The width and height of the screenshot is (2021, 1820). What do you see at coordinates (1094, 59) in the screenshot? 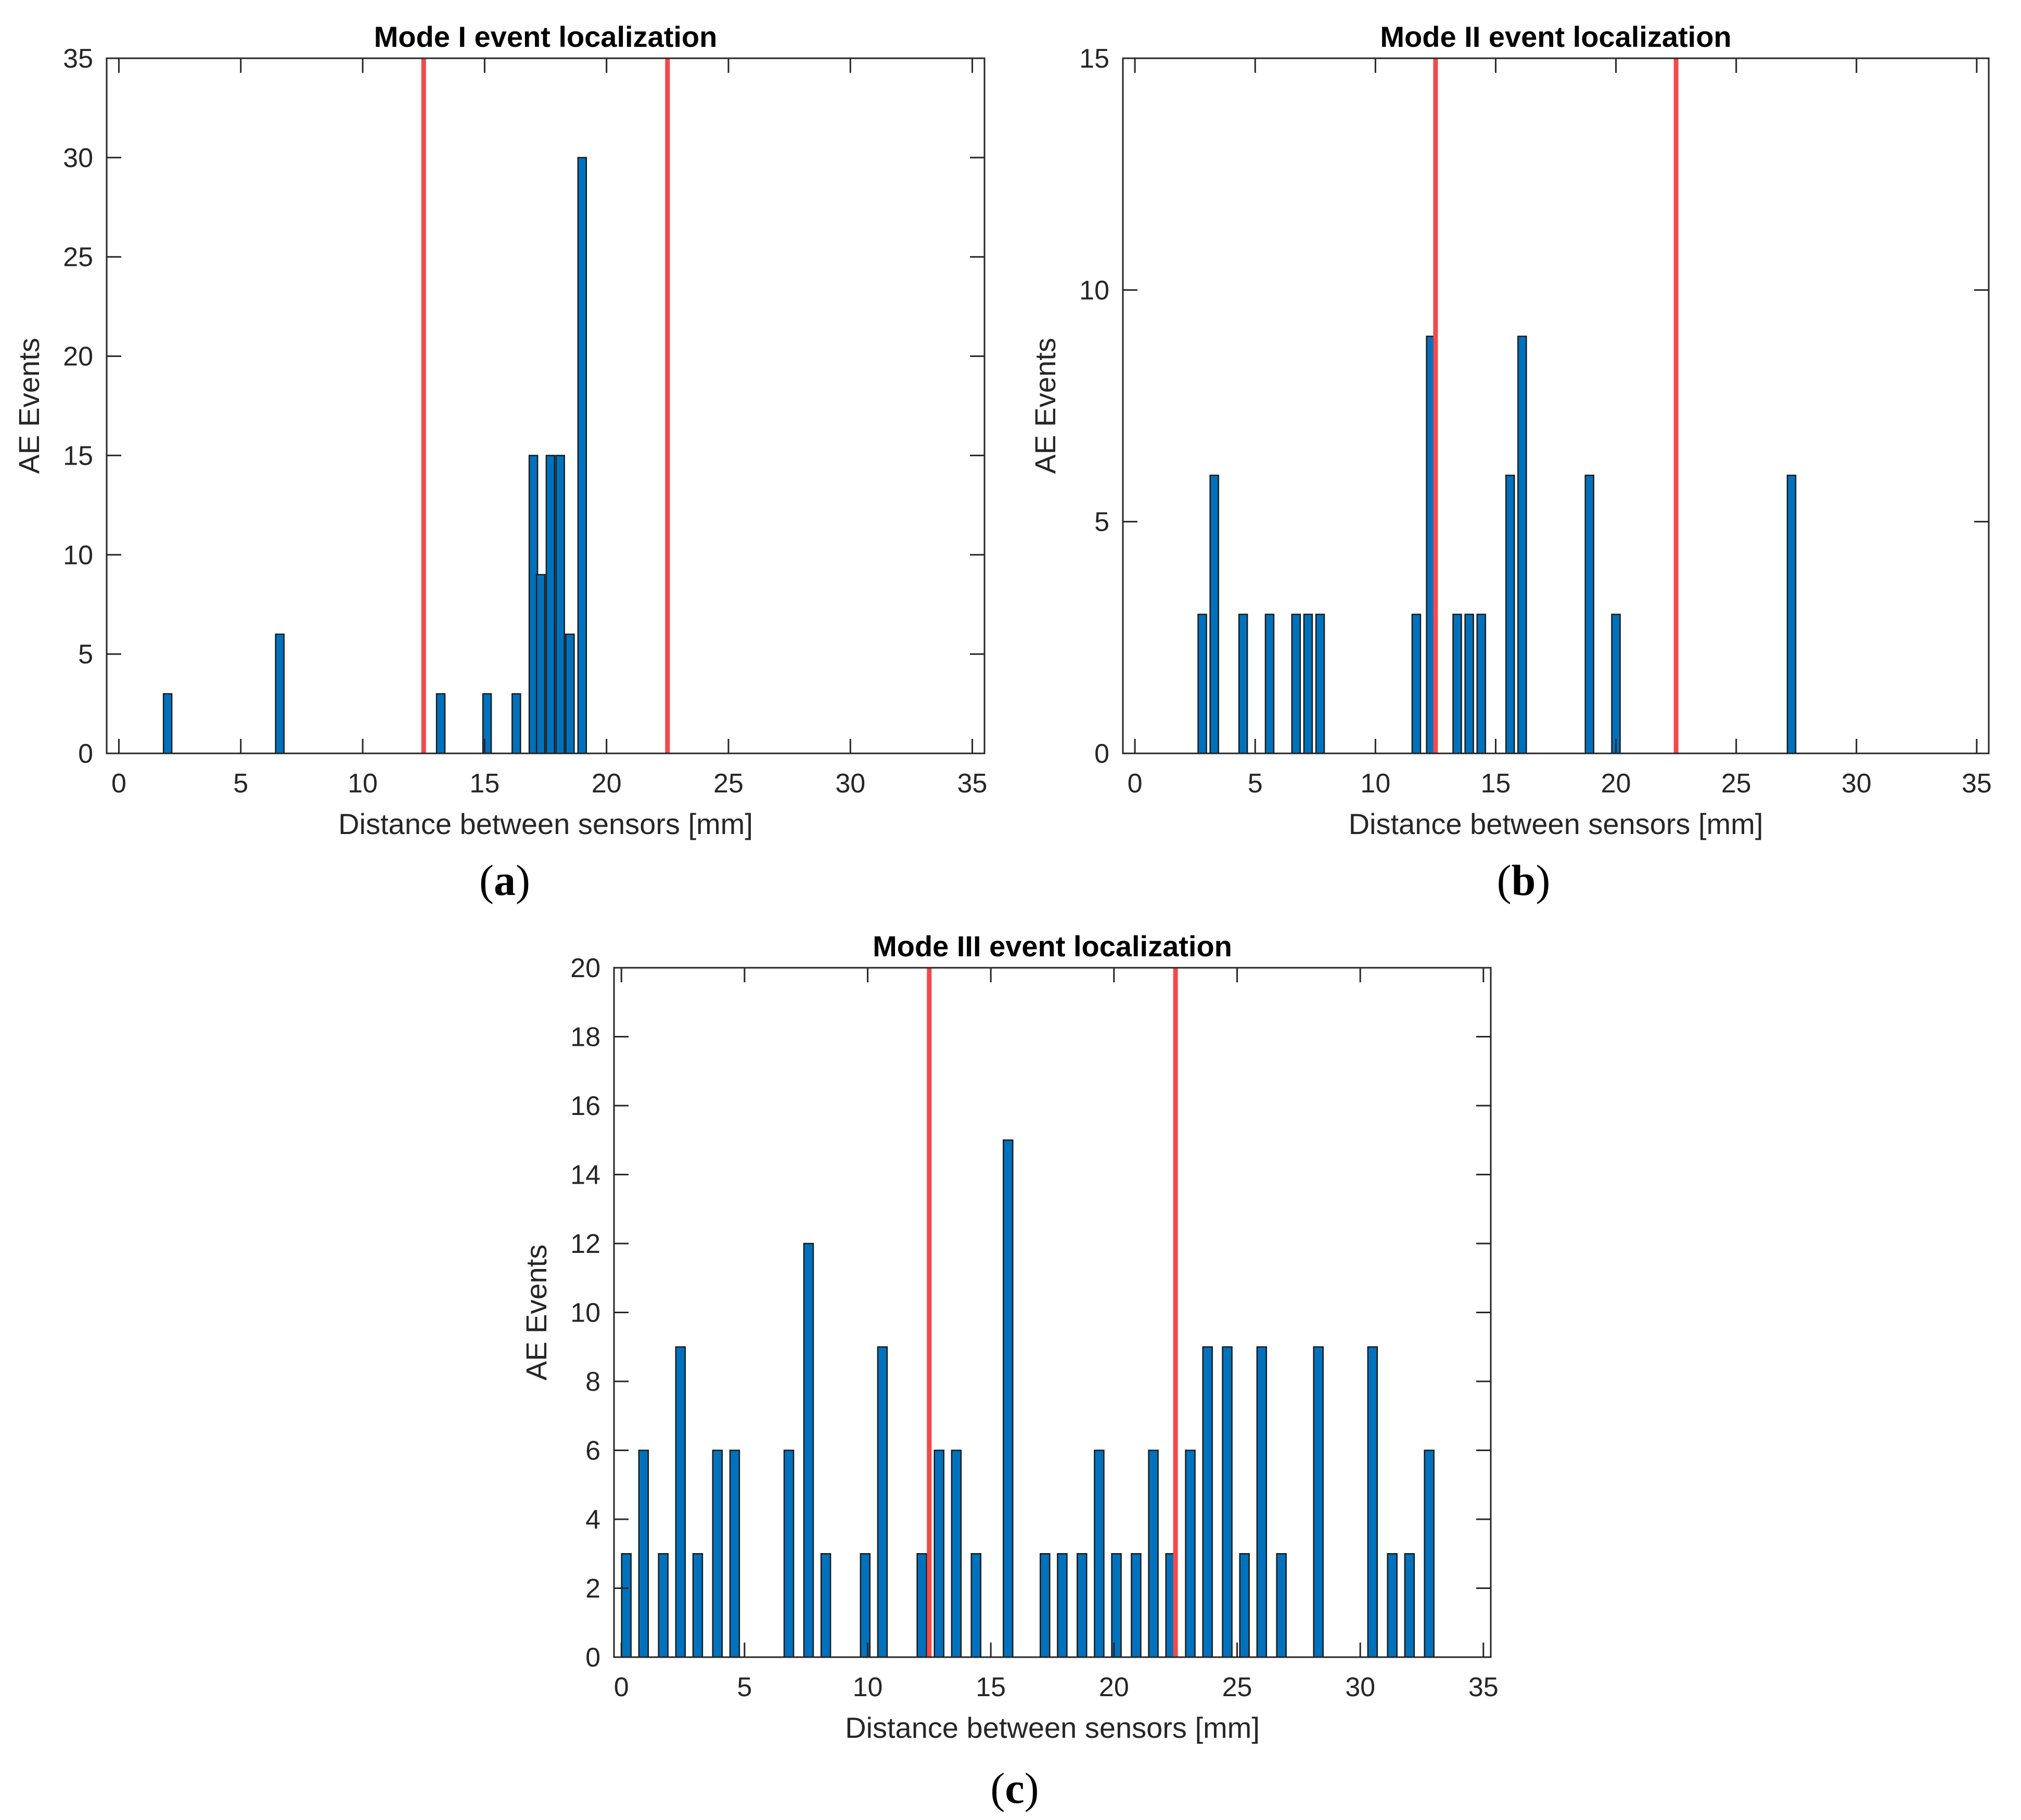
I see `y-tick-label: 15` at bounding box center [1094, 59].